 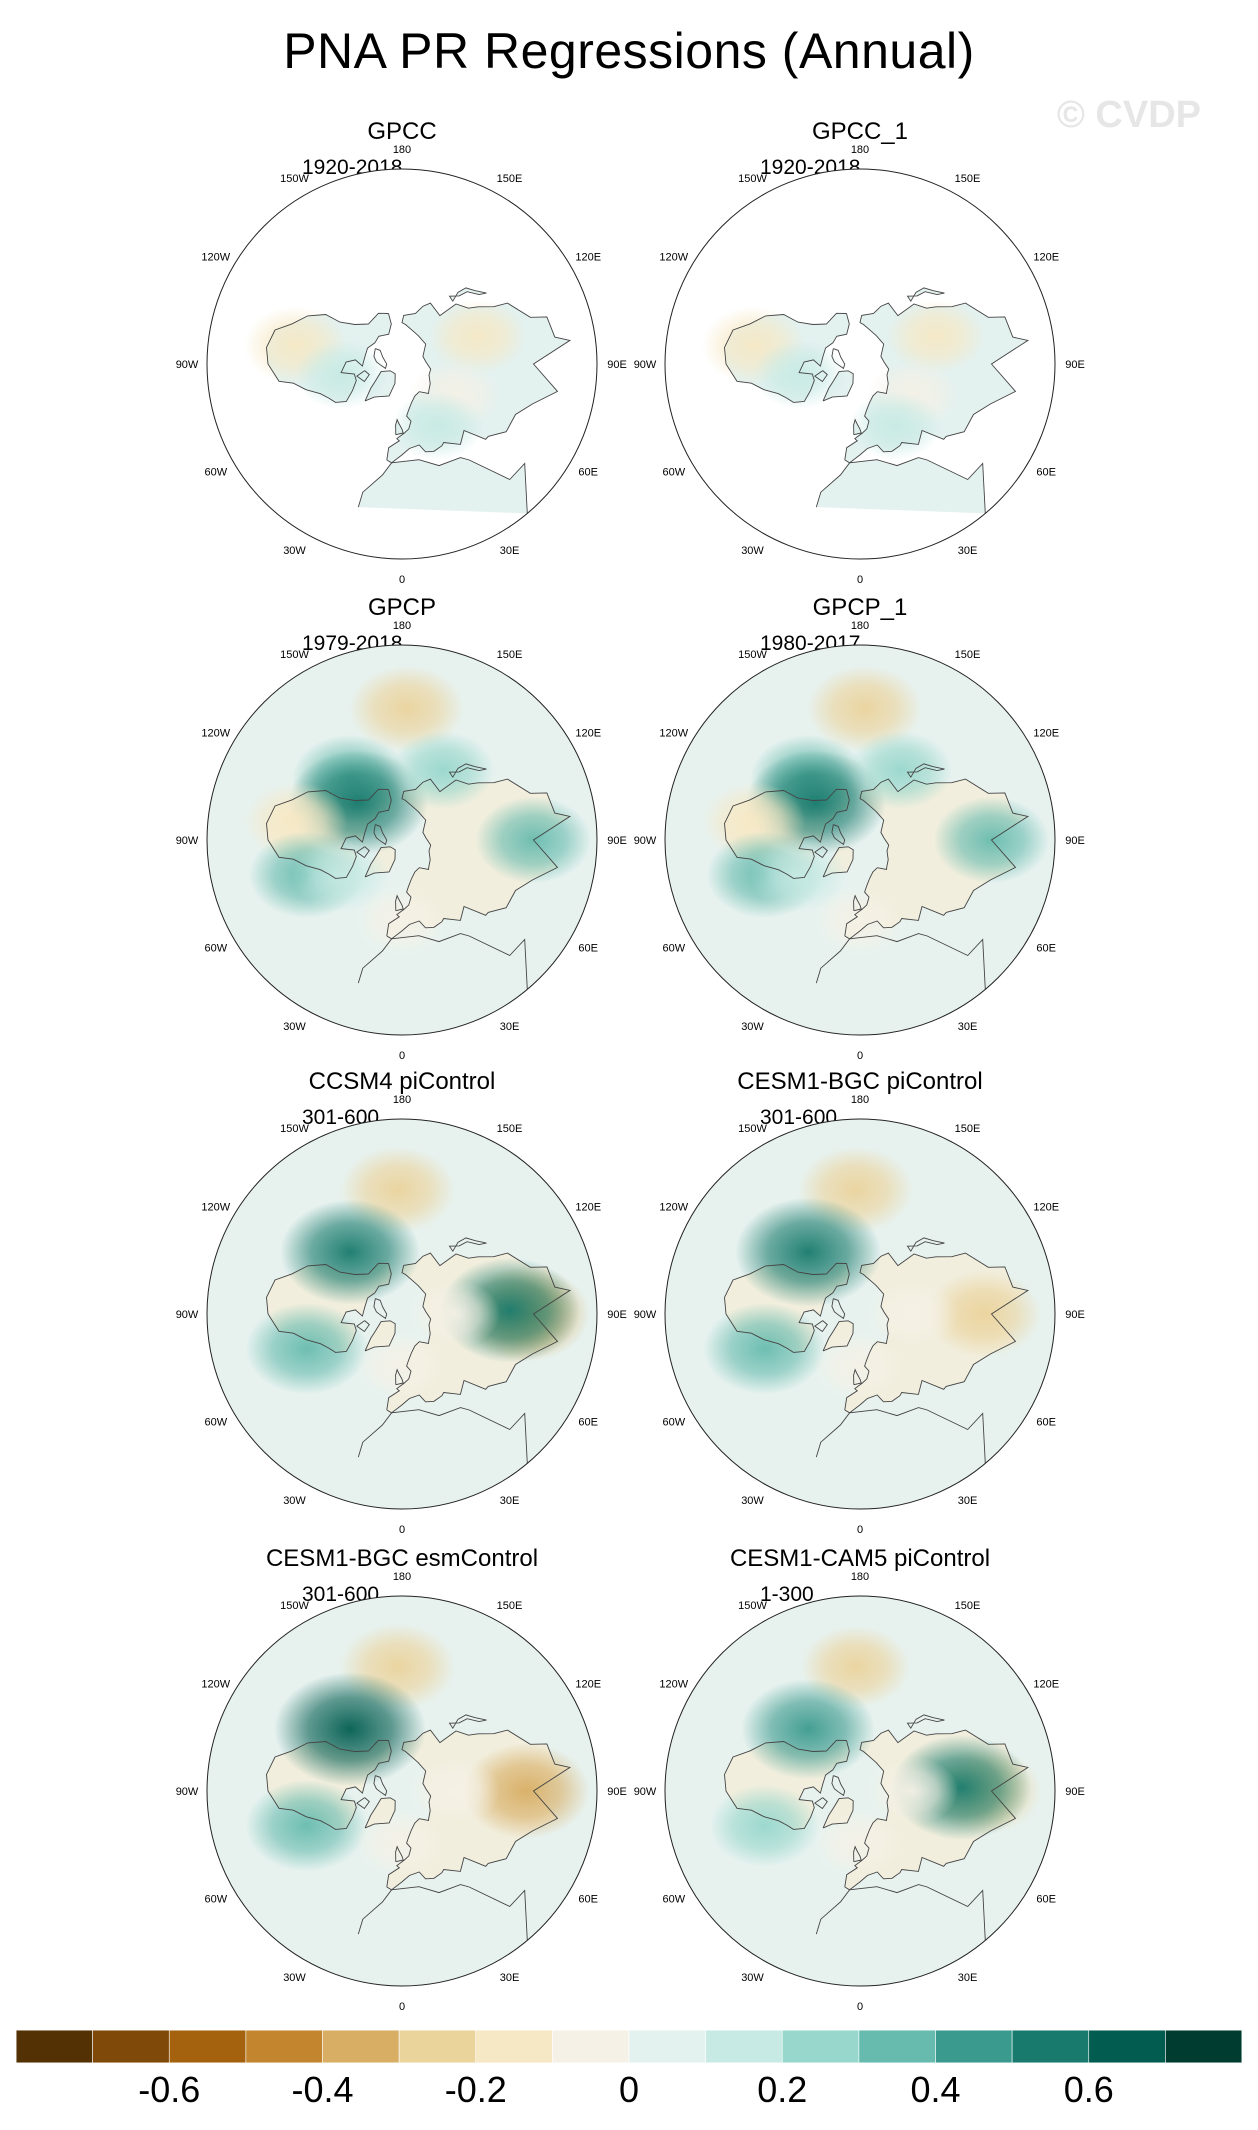 I want to click on panel-title: GPCC_1, so click(x=860, y=131).